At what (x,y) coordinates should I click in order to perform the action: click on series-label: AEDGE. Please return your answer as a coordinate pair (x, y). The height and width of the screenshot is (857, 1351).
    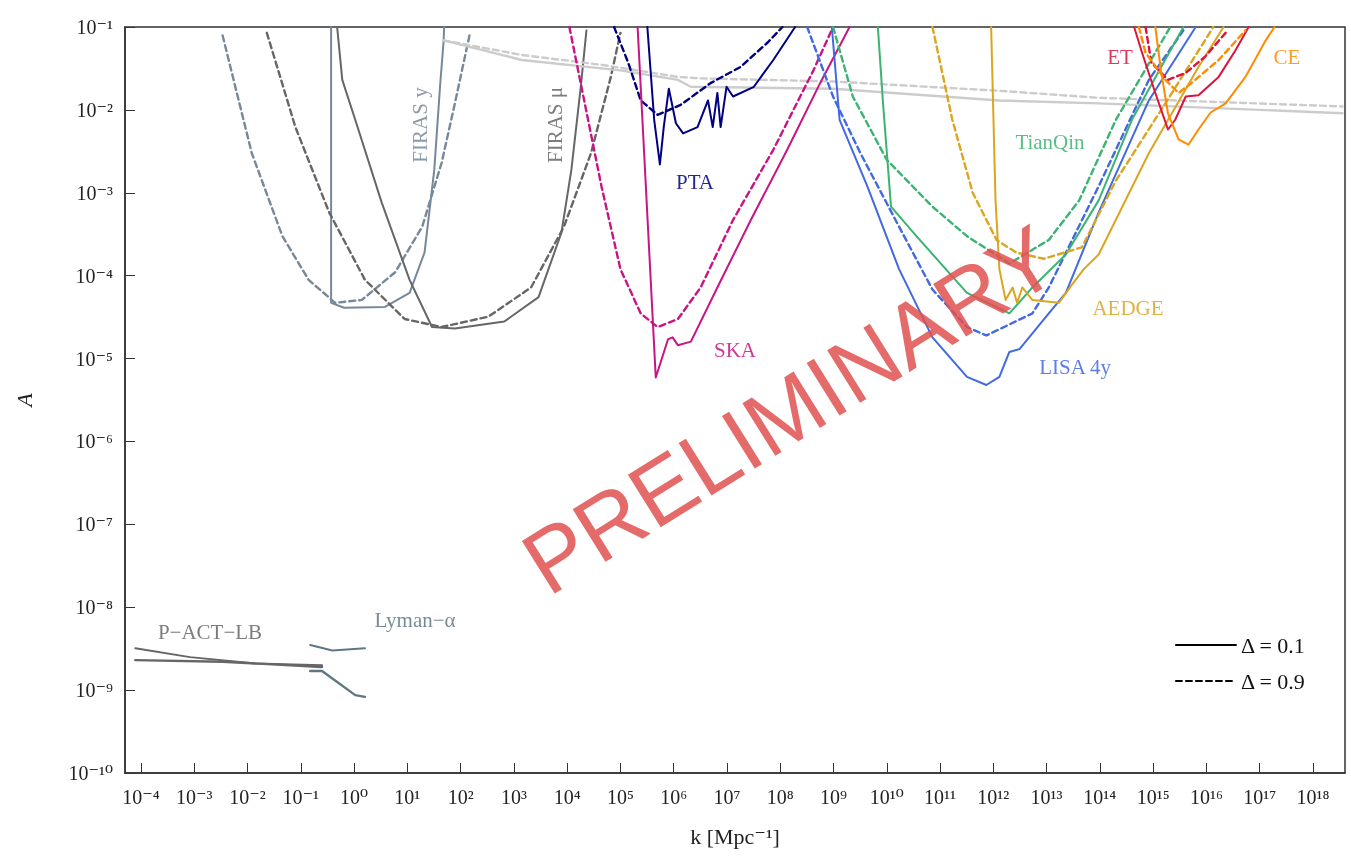
    Looking at the image, I should click on (1128, 308).